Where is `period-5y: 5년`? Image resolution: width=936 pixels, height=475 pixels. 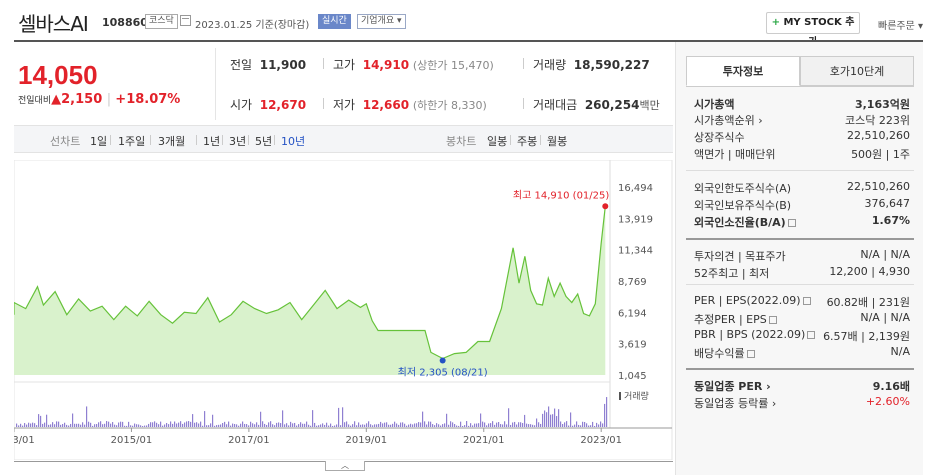
period-5y: 5년 is located at coordinates (264, 141).